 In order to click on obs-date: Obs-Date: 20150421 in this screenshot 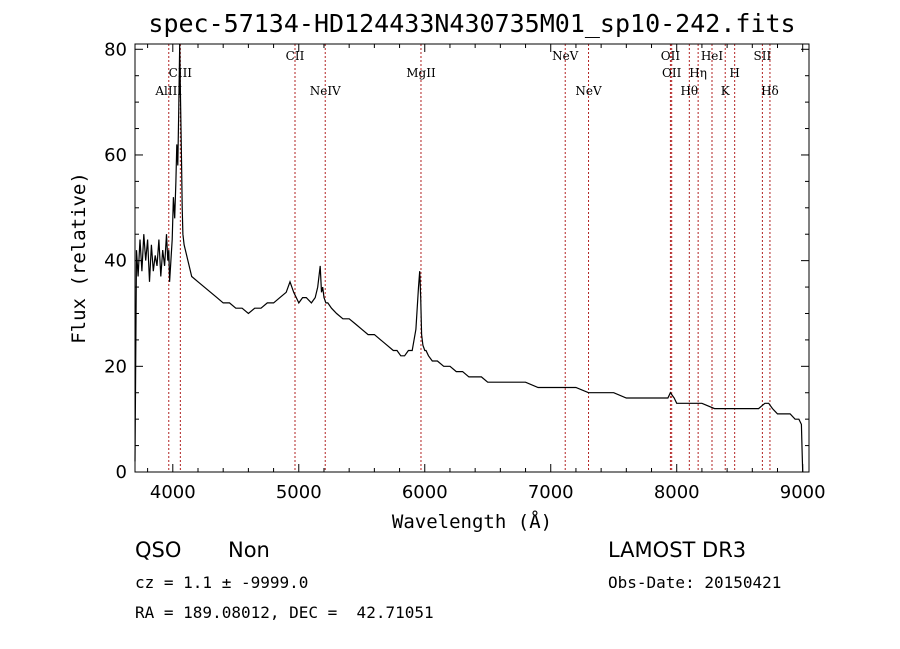, I will do `click(695, 582)`.